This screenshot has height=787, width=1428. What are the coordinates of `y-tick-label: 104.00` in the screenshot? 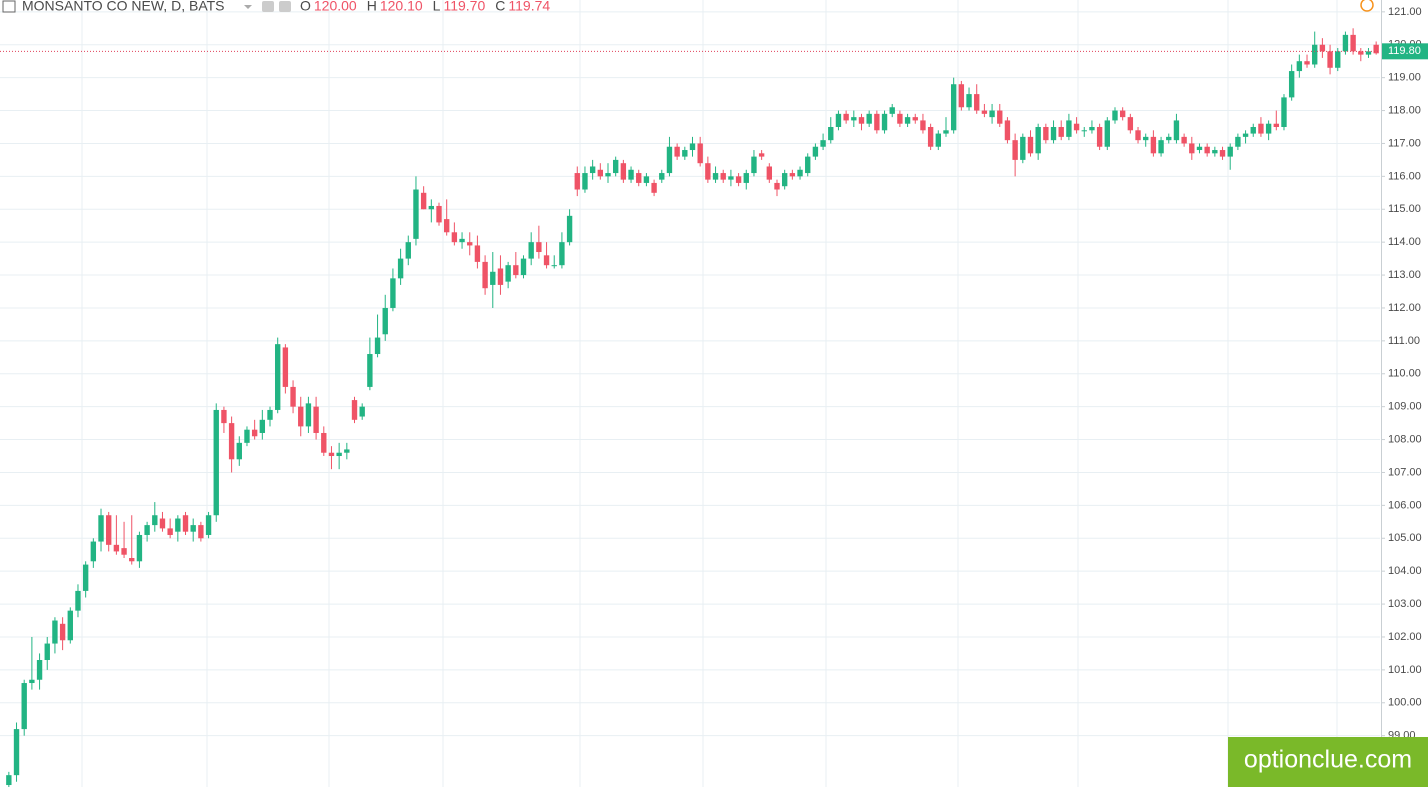 It's located at (1405, 571).